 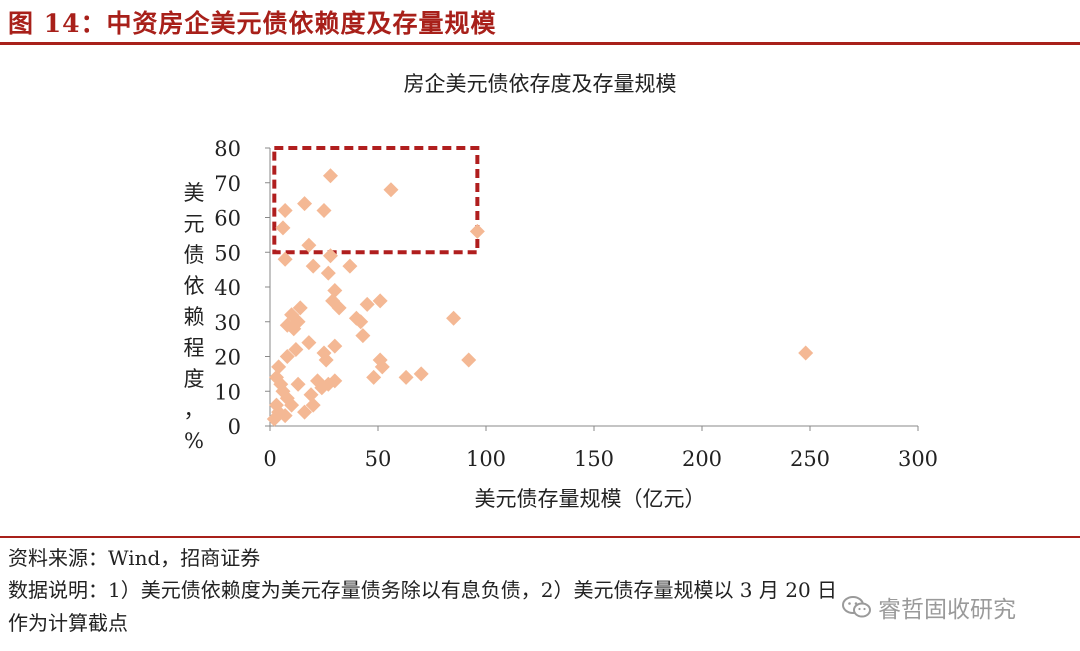 I want to click on y-axis-label-char: 度, so click(x=194, y=379).